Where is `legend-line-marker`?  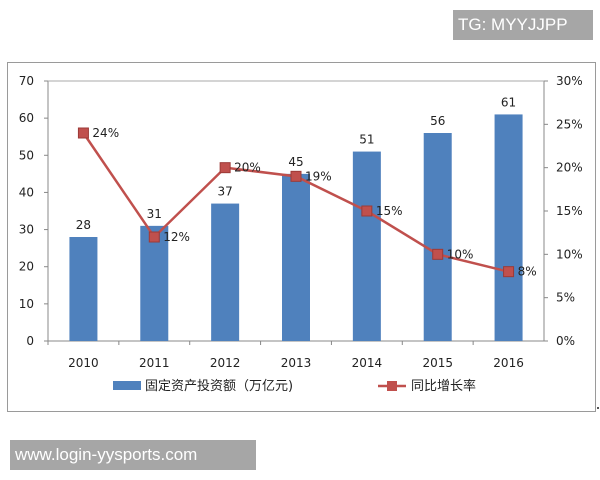 legend-line-marker is located at coordinates (392, 386).